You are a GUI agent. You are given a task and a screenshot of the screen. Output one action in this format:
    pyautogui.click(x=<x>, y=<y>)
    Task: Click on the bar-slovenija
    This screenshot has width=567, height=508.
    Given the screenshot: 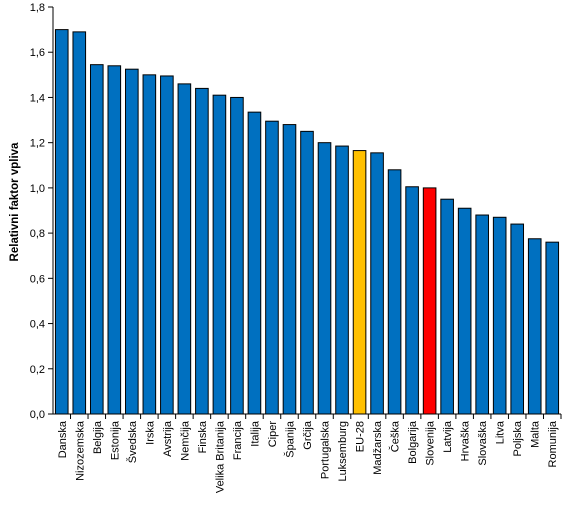 What is the action you would take?
    pyautogui.click(x=429, y=301)
    